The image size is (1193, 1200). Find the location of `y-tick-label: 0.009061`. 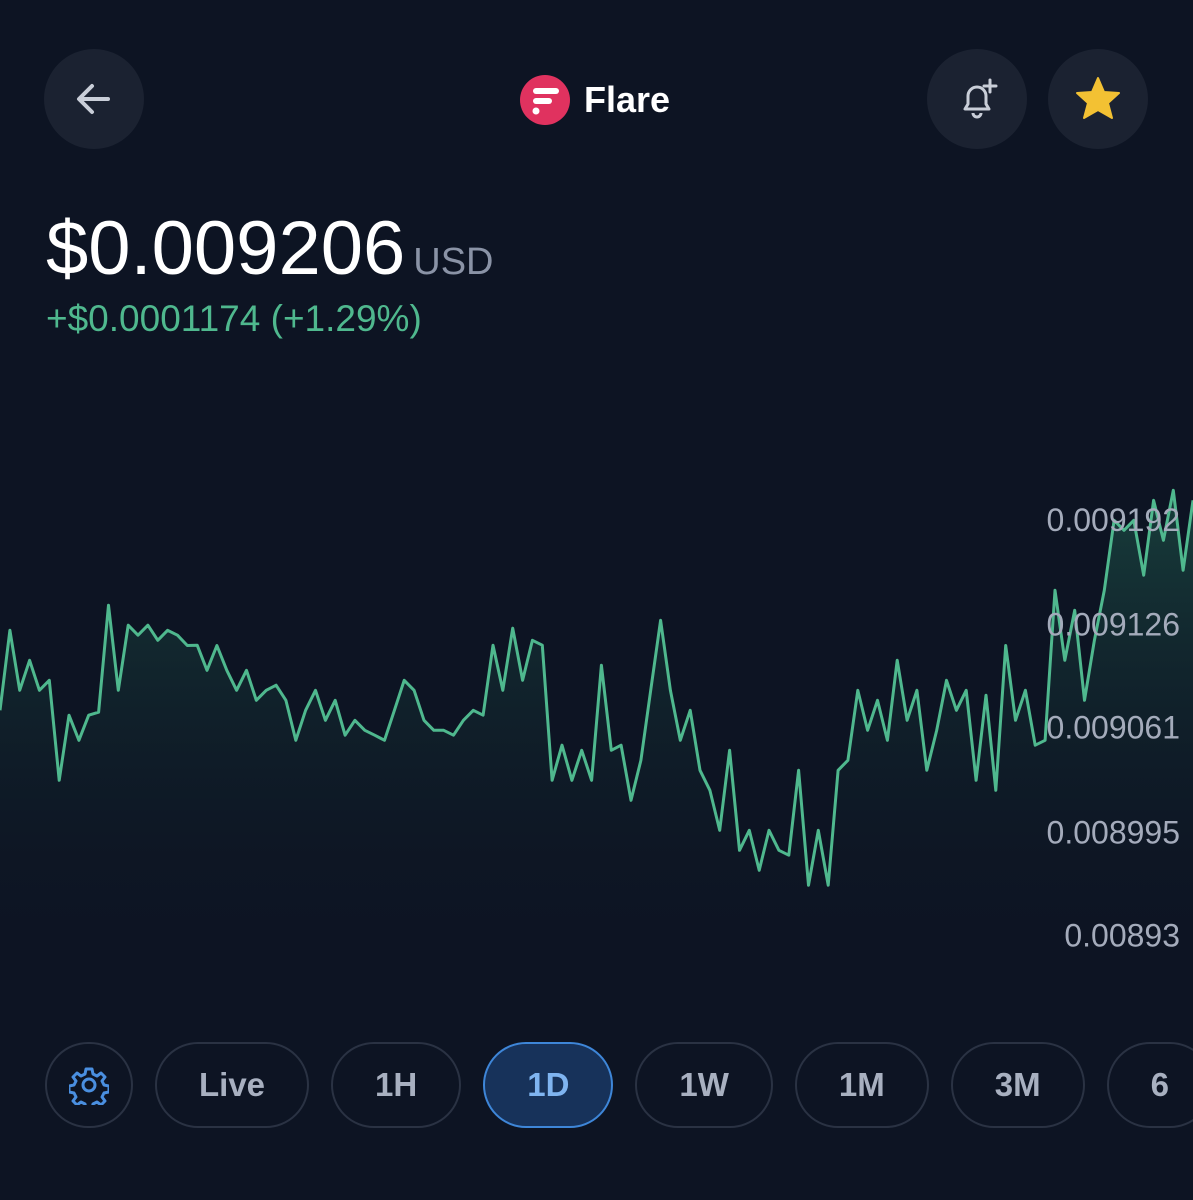

y-tick-label: 0.009061 is located at coordinates (1113, 728).